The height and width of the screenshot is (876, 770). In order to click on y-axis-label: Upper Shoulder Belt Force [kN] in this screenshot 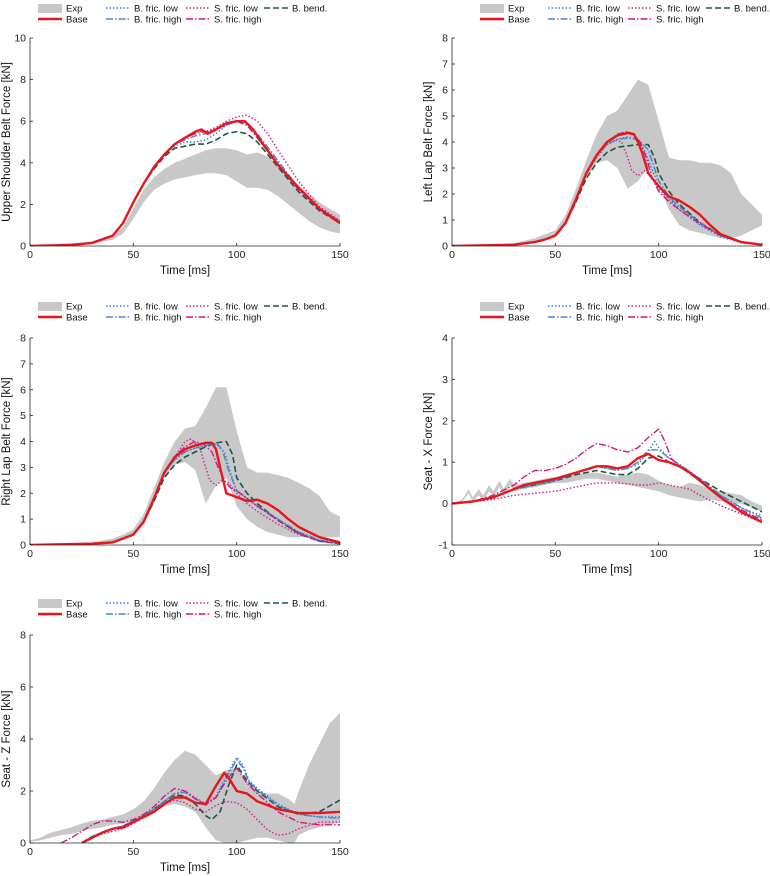, I will do `click(7, 142)`.